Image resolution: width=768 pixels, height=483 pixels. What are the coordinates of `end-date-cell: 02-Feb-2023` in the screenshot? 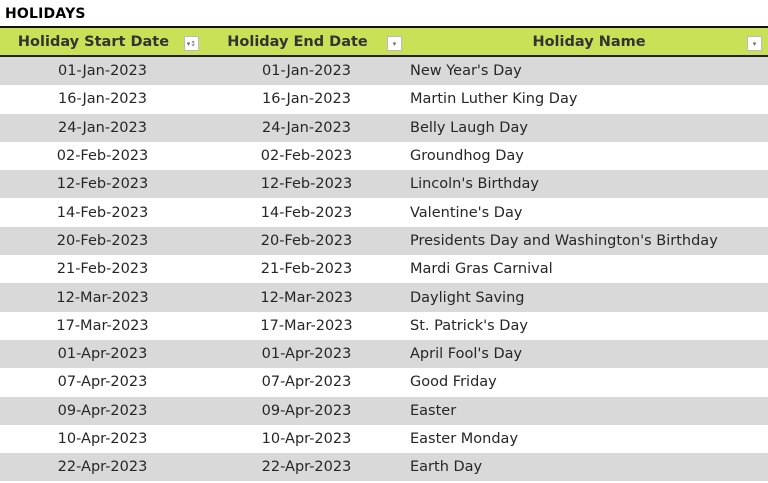 It's located at (306, 156).